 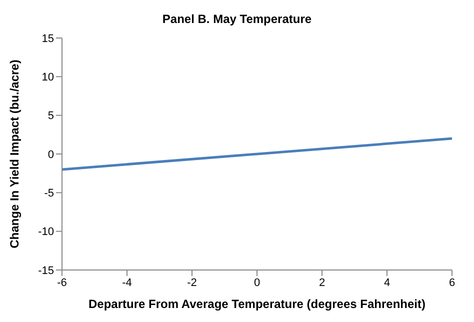 I want to click on y-tick-label: 15, so click(x=48, y=38).